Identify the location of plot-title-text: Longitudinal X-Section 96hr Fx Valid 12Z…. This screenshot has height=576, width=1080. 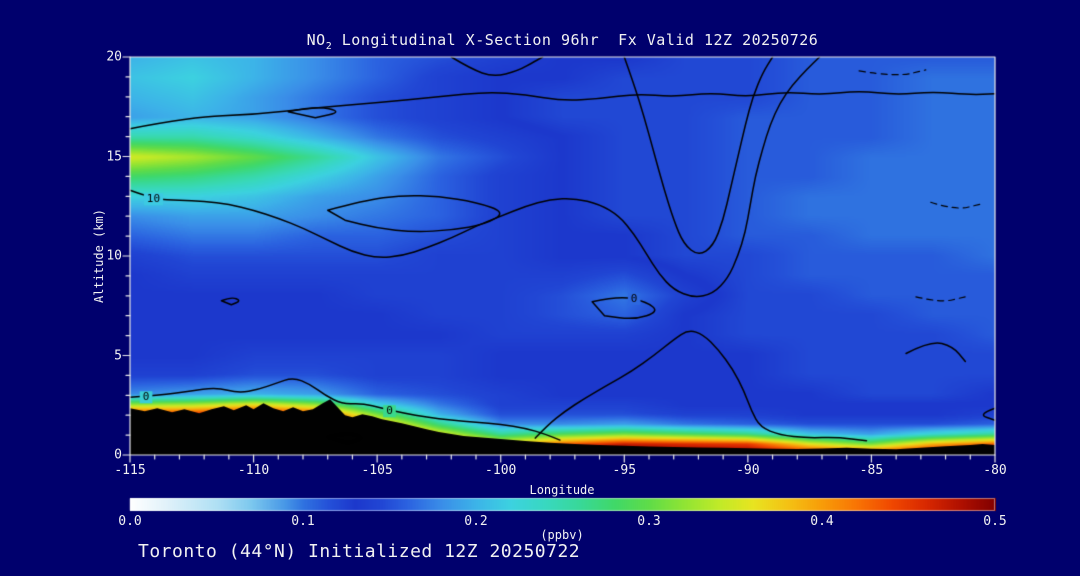
(575, 40).